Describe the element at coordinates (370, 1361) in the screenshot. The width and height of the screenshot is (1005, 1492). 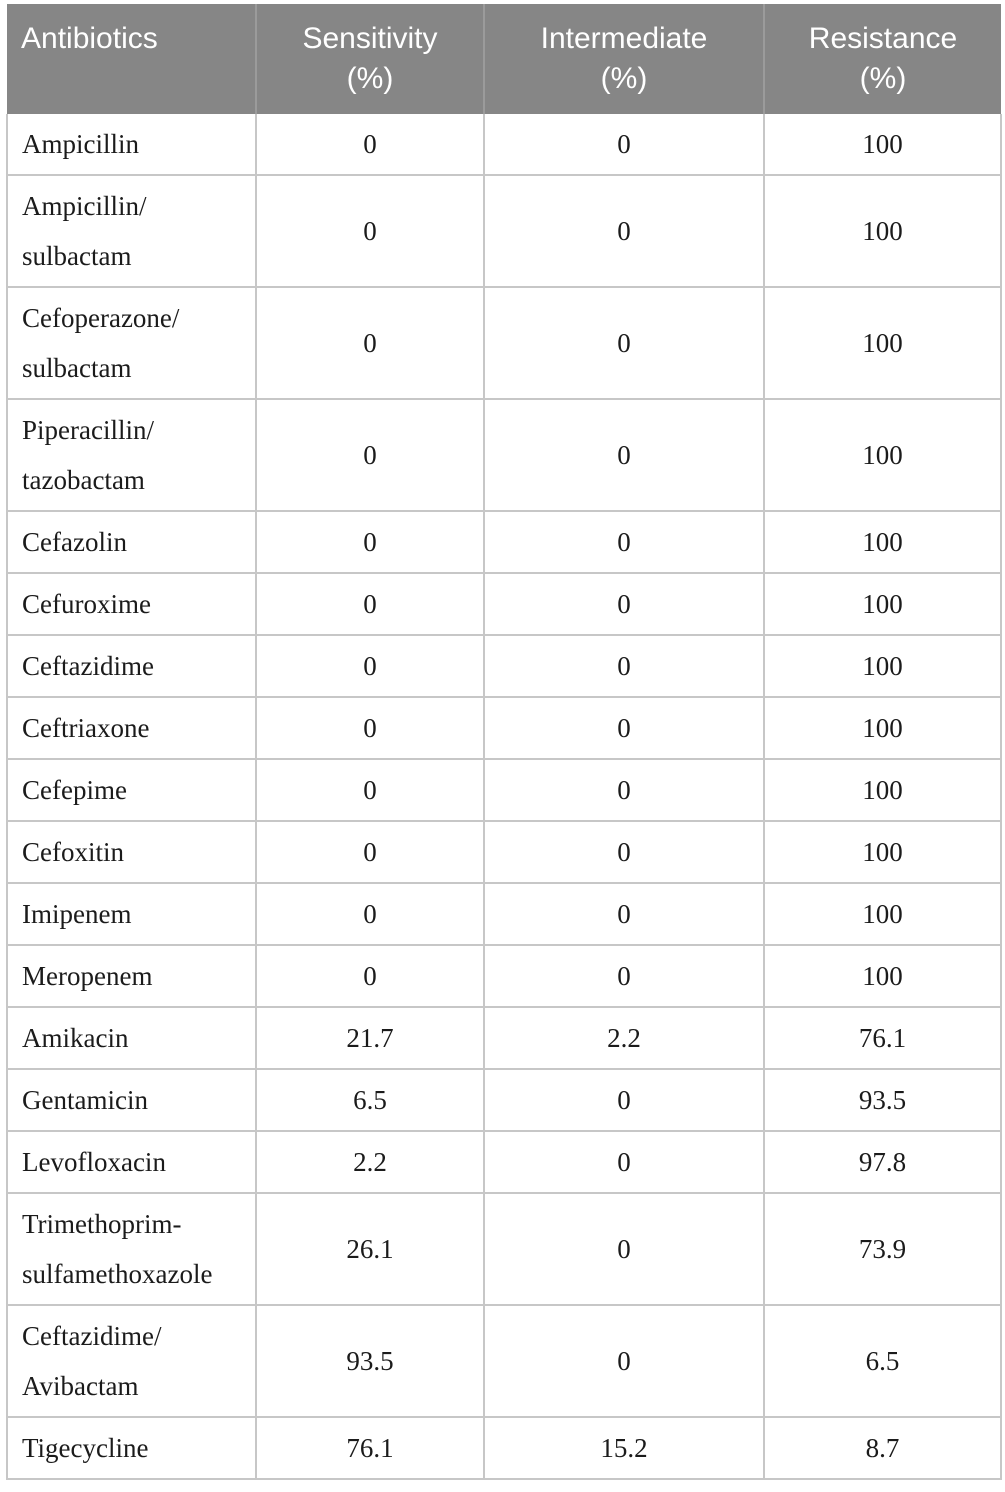
I see `sensitivity-value-cell: 93.5` at that location.